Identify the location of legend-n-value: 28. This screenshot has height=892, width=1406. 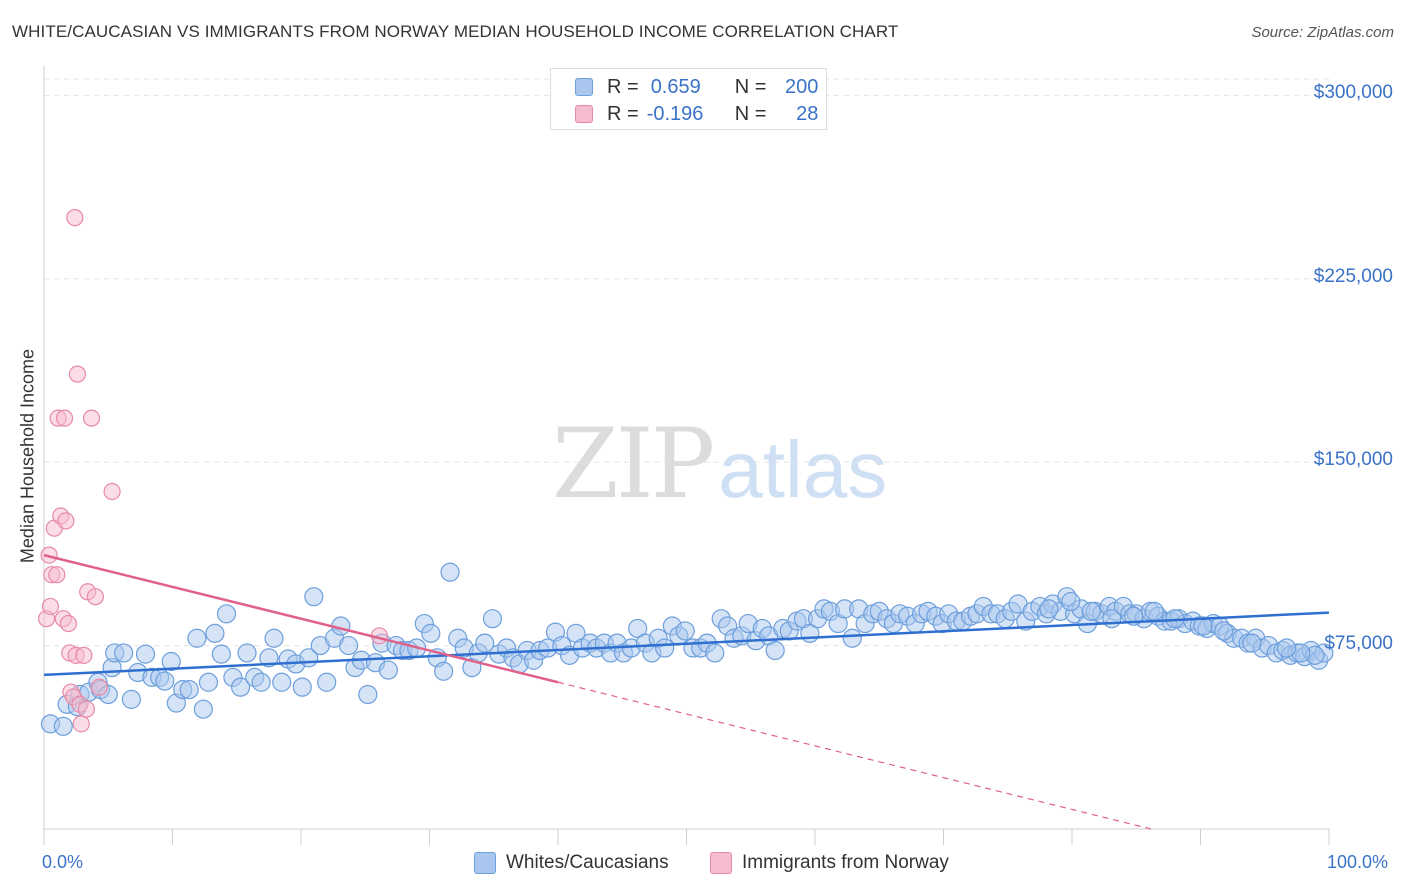
(807, 113).